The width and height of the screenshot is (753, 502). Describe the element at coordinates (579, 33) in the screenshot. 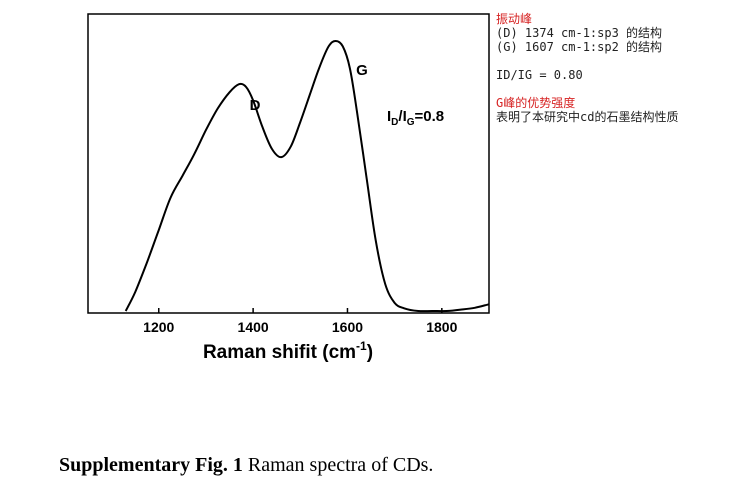

I see `notes-d-peak: (D) 1374 cm-1:sp3 的结构` at that location.